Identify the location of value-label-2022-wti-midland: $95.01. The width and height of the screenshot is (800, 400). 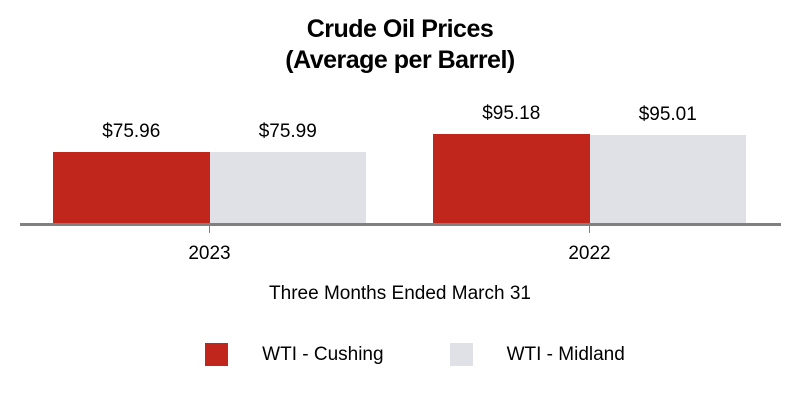
(667, 114).